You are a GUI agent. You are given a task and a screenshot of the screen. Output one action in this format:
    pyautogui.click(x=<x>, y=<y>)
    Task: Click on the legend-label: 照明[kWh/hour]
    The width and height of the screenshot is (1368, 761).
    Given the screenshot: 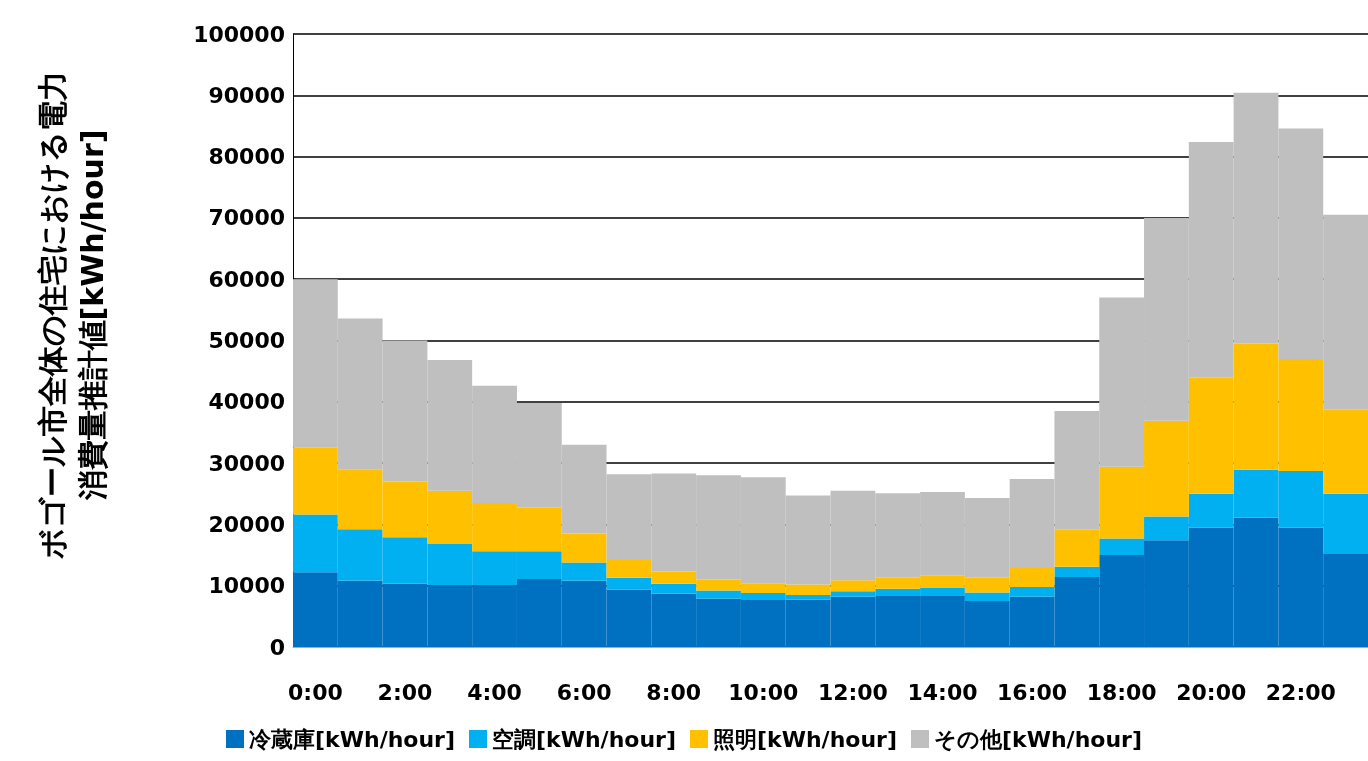 What is the action you would take?
    pyautogui.click(x=805, y=739)
    